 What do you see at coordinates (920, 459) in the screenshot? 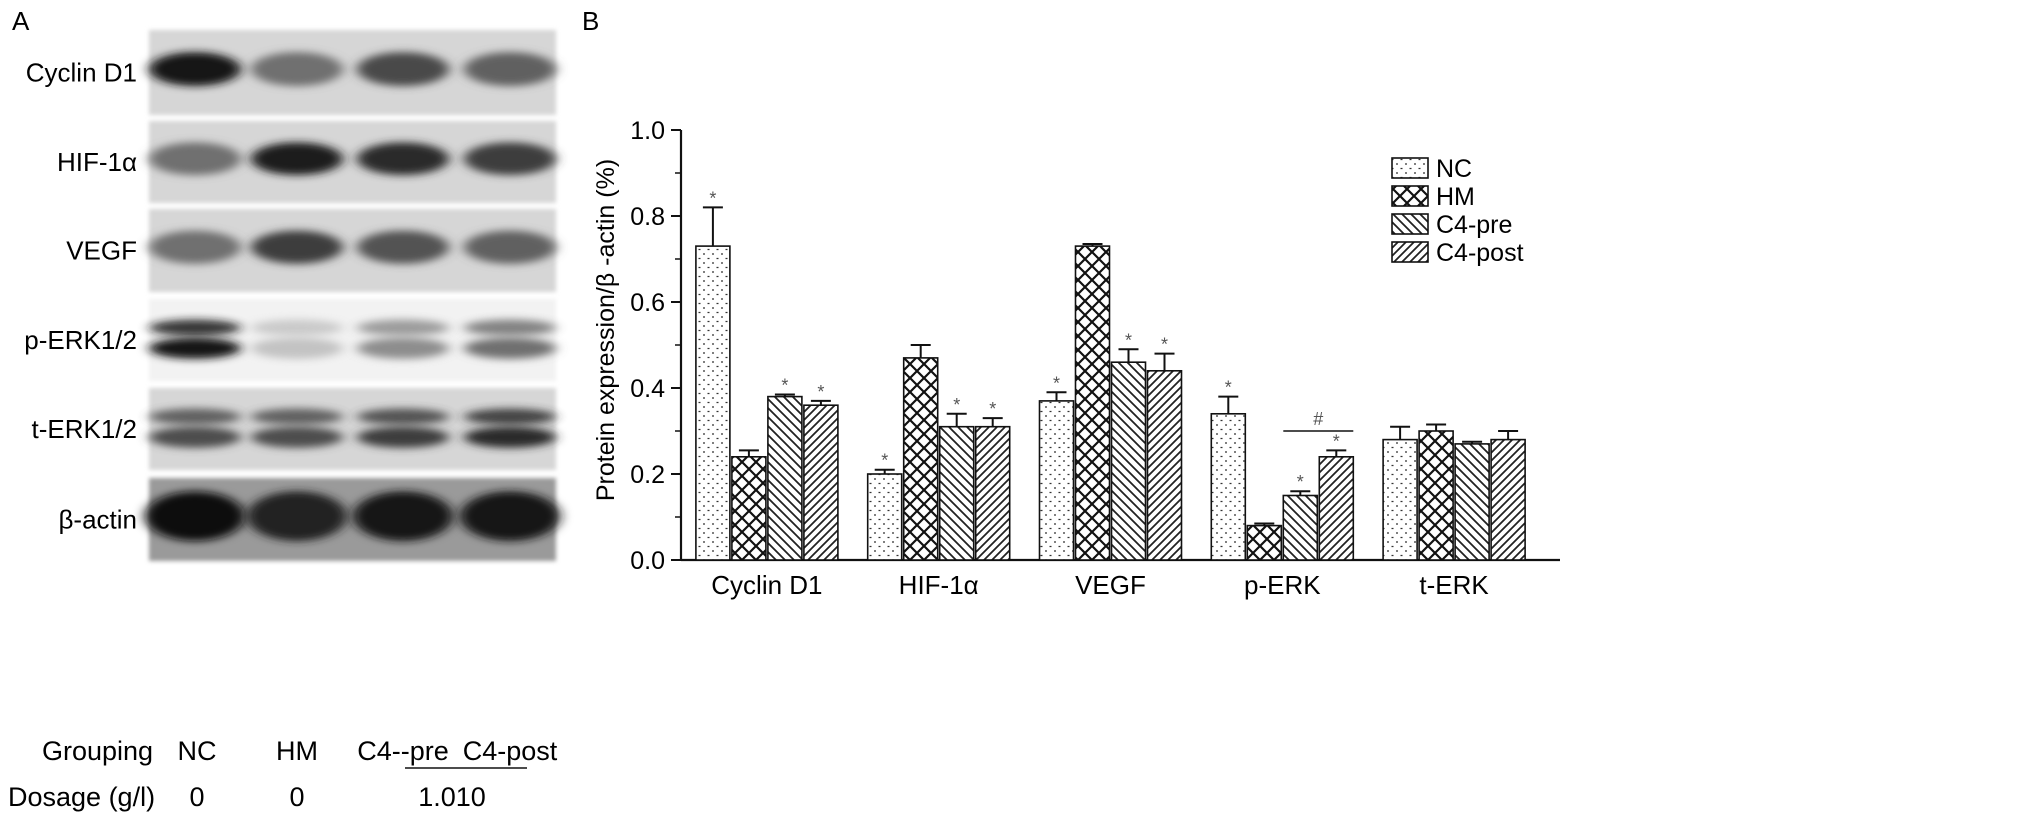
I see `bar-hif-1alpha-hm` at bounding box center [920, 459].